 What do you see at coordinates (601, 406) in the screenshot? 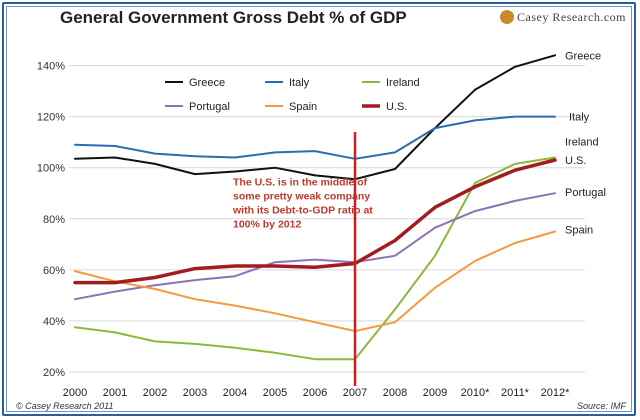
I see `source-footer: Source: IMF` at bounding box center [601, 406].